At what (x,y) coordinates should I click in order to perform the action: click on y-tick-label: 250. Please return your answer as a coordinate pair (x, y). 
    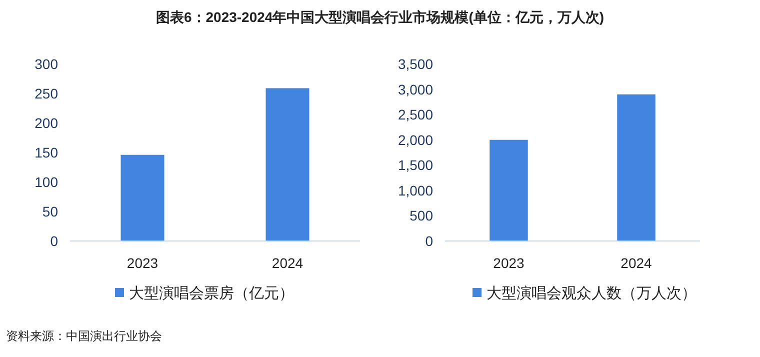
    Looking at the image, I should click on (46, 94).